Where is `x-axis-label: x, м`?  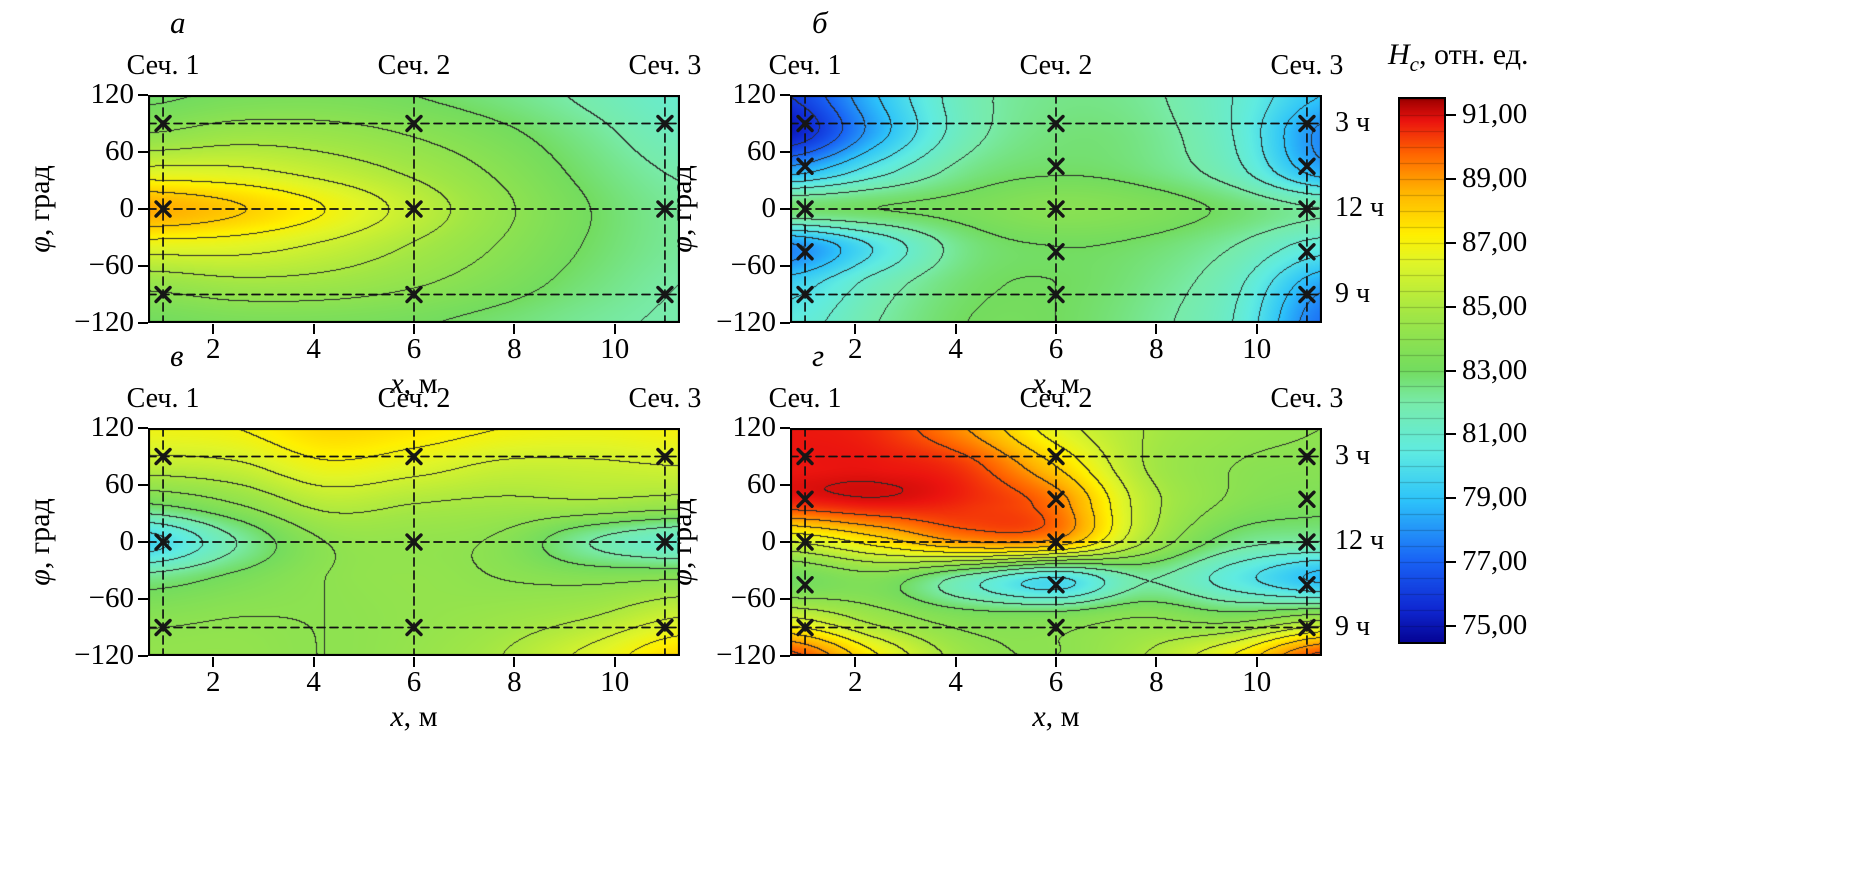 x-axis-label: x, м is located at coordinates (1056, 716).